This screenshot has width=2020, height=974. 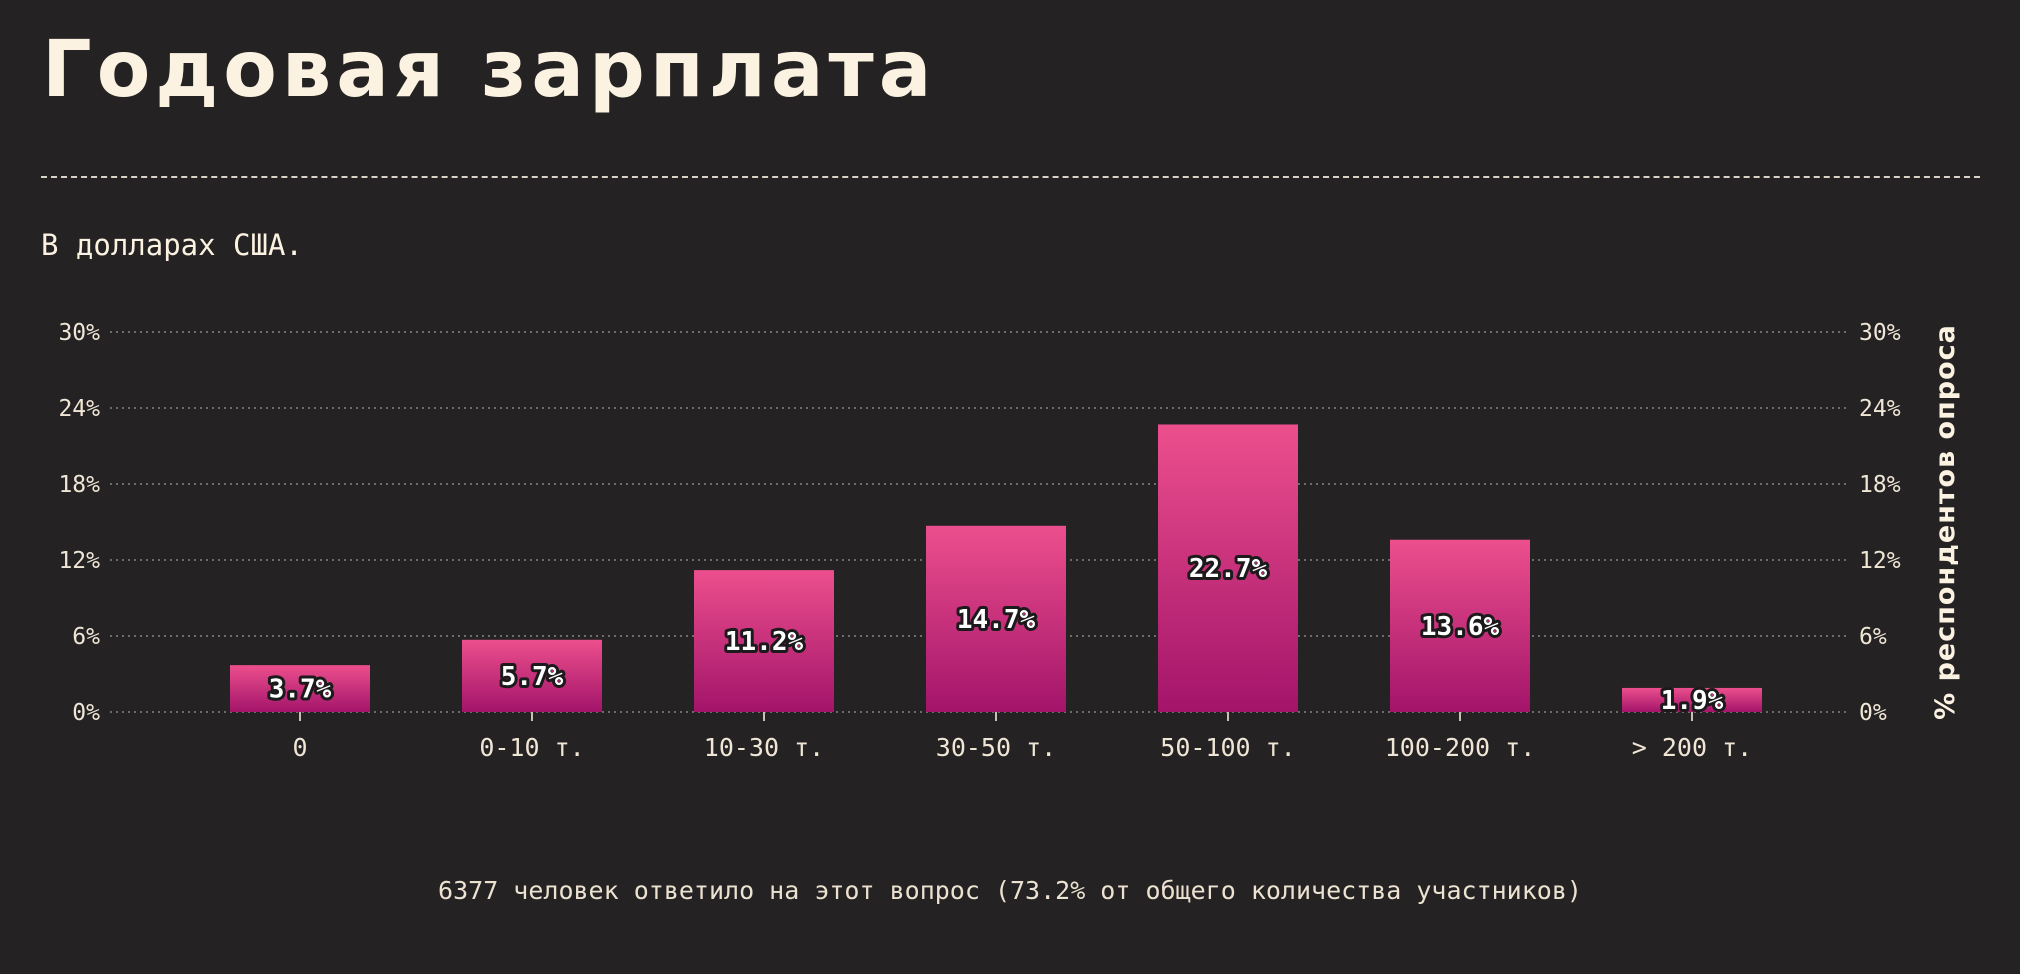 I want to click on data-label: 1.9%, so click(x=1692, y=701).